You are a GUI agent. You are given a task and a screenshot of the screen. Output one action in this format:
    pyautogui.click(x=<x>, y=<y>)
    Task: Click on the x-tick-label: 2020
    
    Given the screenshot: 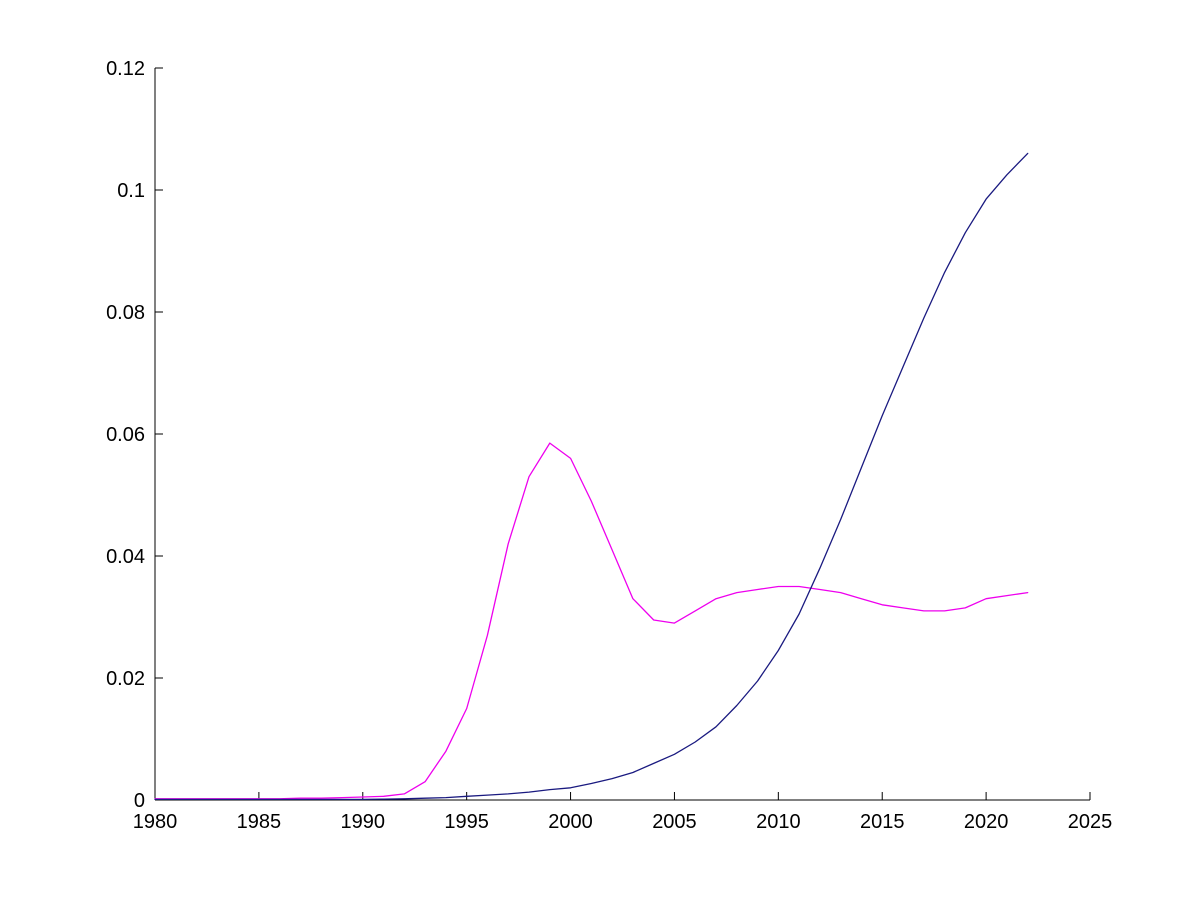 What is the action you would take?
    pyautogui.click(x=986, y=822)
    